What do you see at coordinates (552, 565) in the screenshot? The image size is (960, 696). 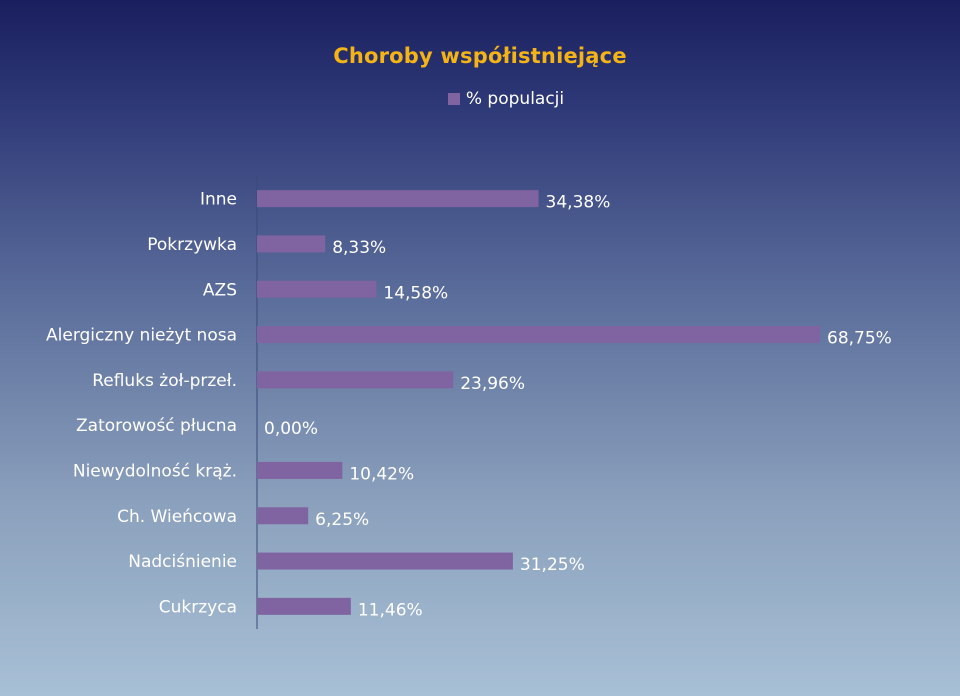 I see `value-label: 31,25%` at bounding box center [552, 565].